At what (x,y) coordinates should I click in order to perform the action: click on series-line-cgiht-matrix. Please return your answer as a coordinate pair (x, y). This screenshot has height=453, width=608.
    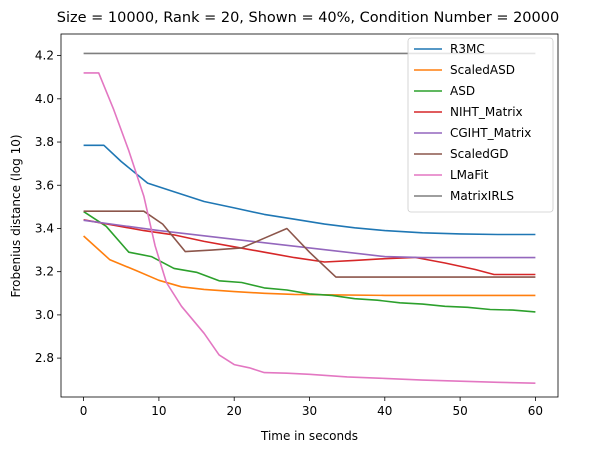
    Looking at the image, I should click on (309, 239).